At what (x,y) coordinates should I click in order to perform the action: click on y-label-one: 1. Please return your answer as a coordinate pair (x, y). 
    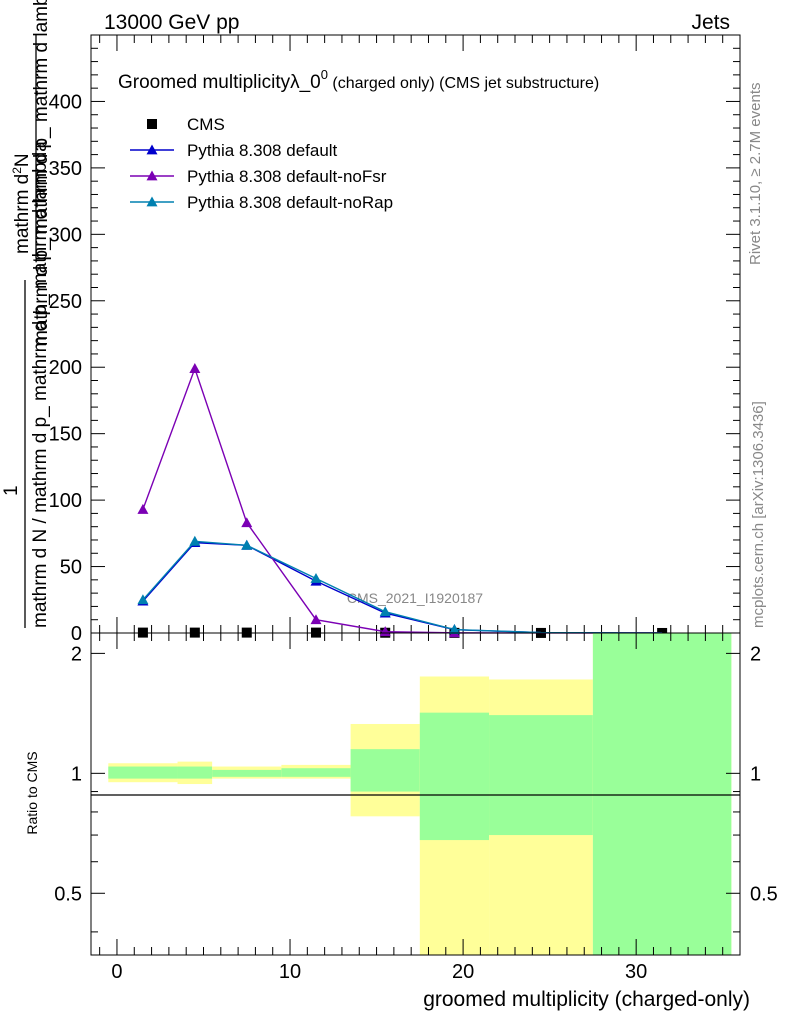
    Looking at the image, I should click on (11, 490).